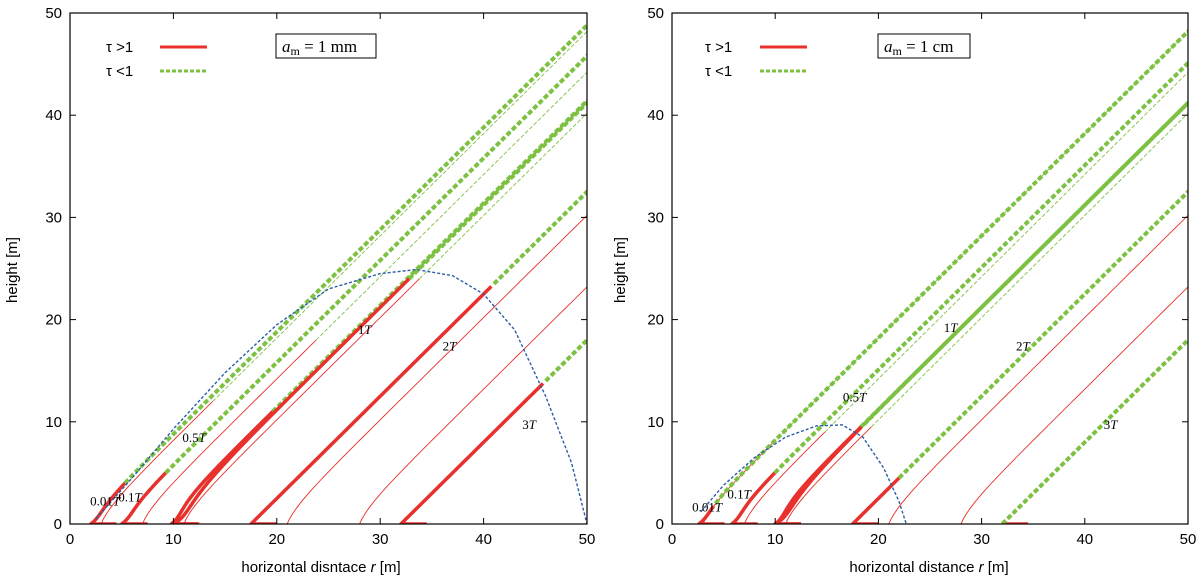 The width and height of the screenshot is (1200, 581). I want to click on panel-title: am = 1 cm, so click(918, 47).